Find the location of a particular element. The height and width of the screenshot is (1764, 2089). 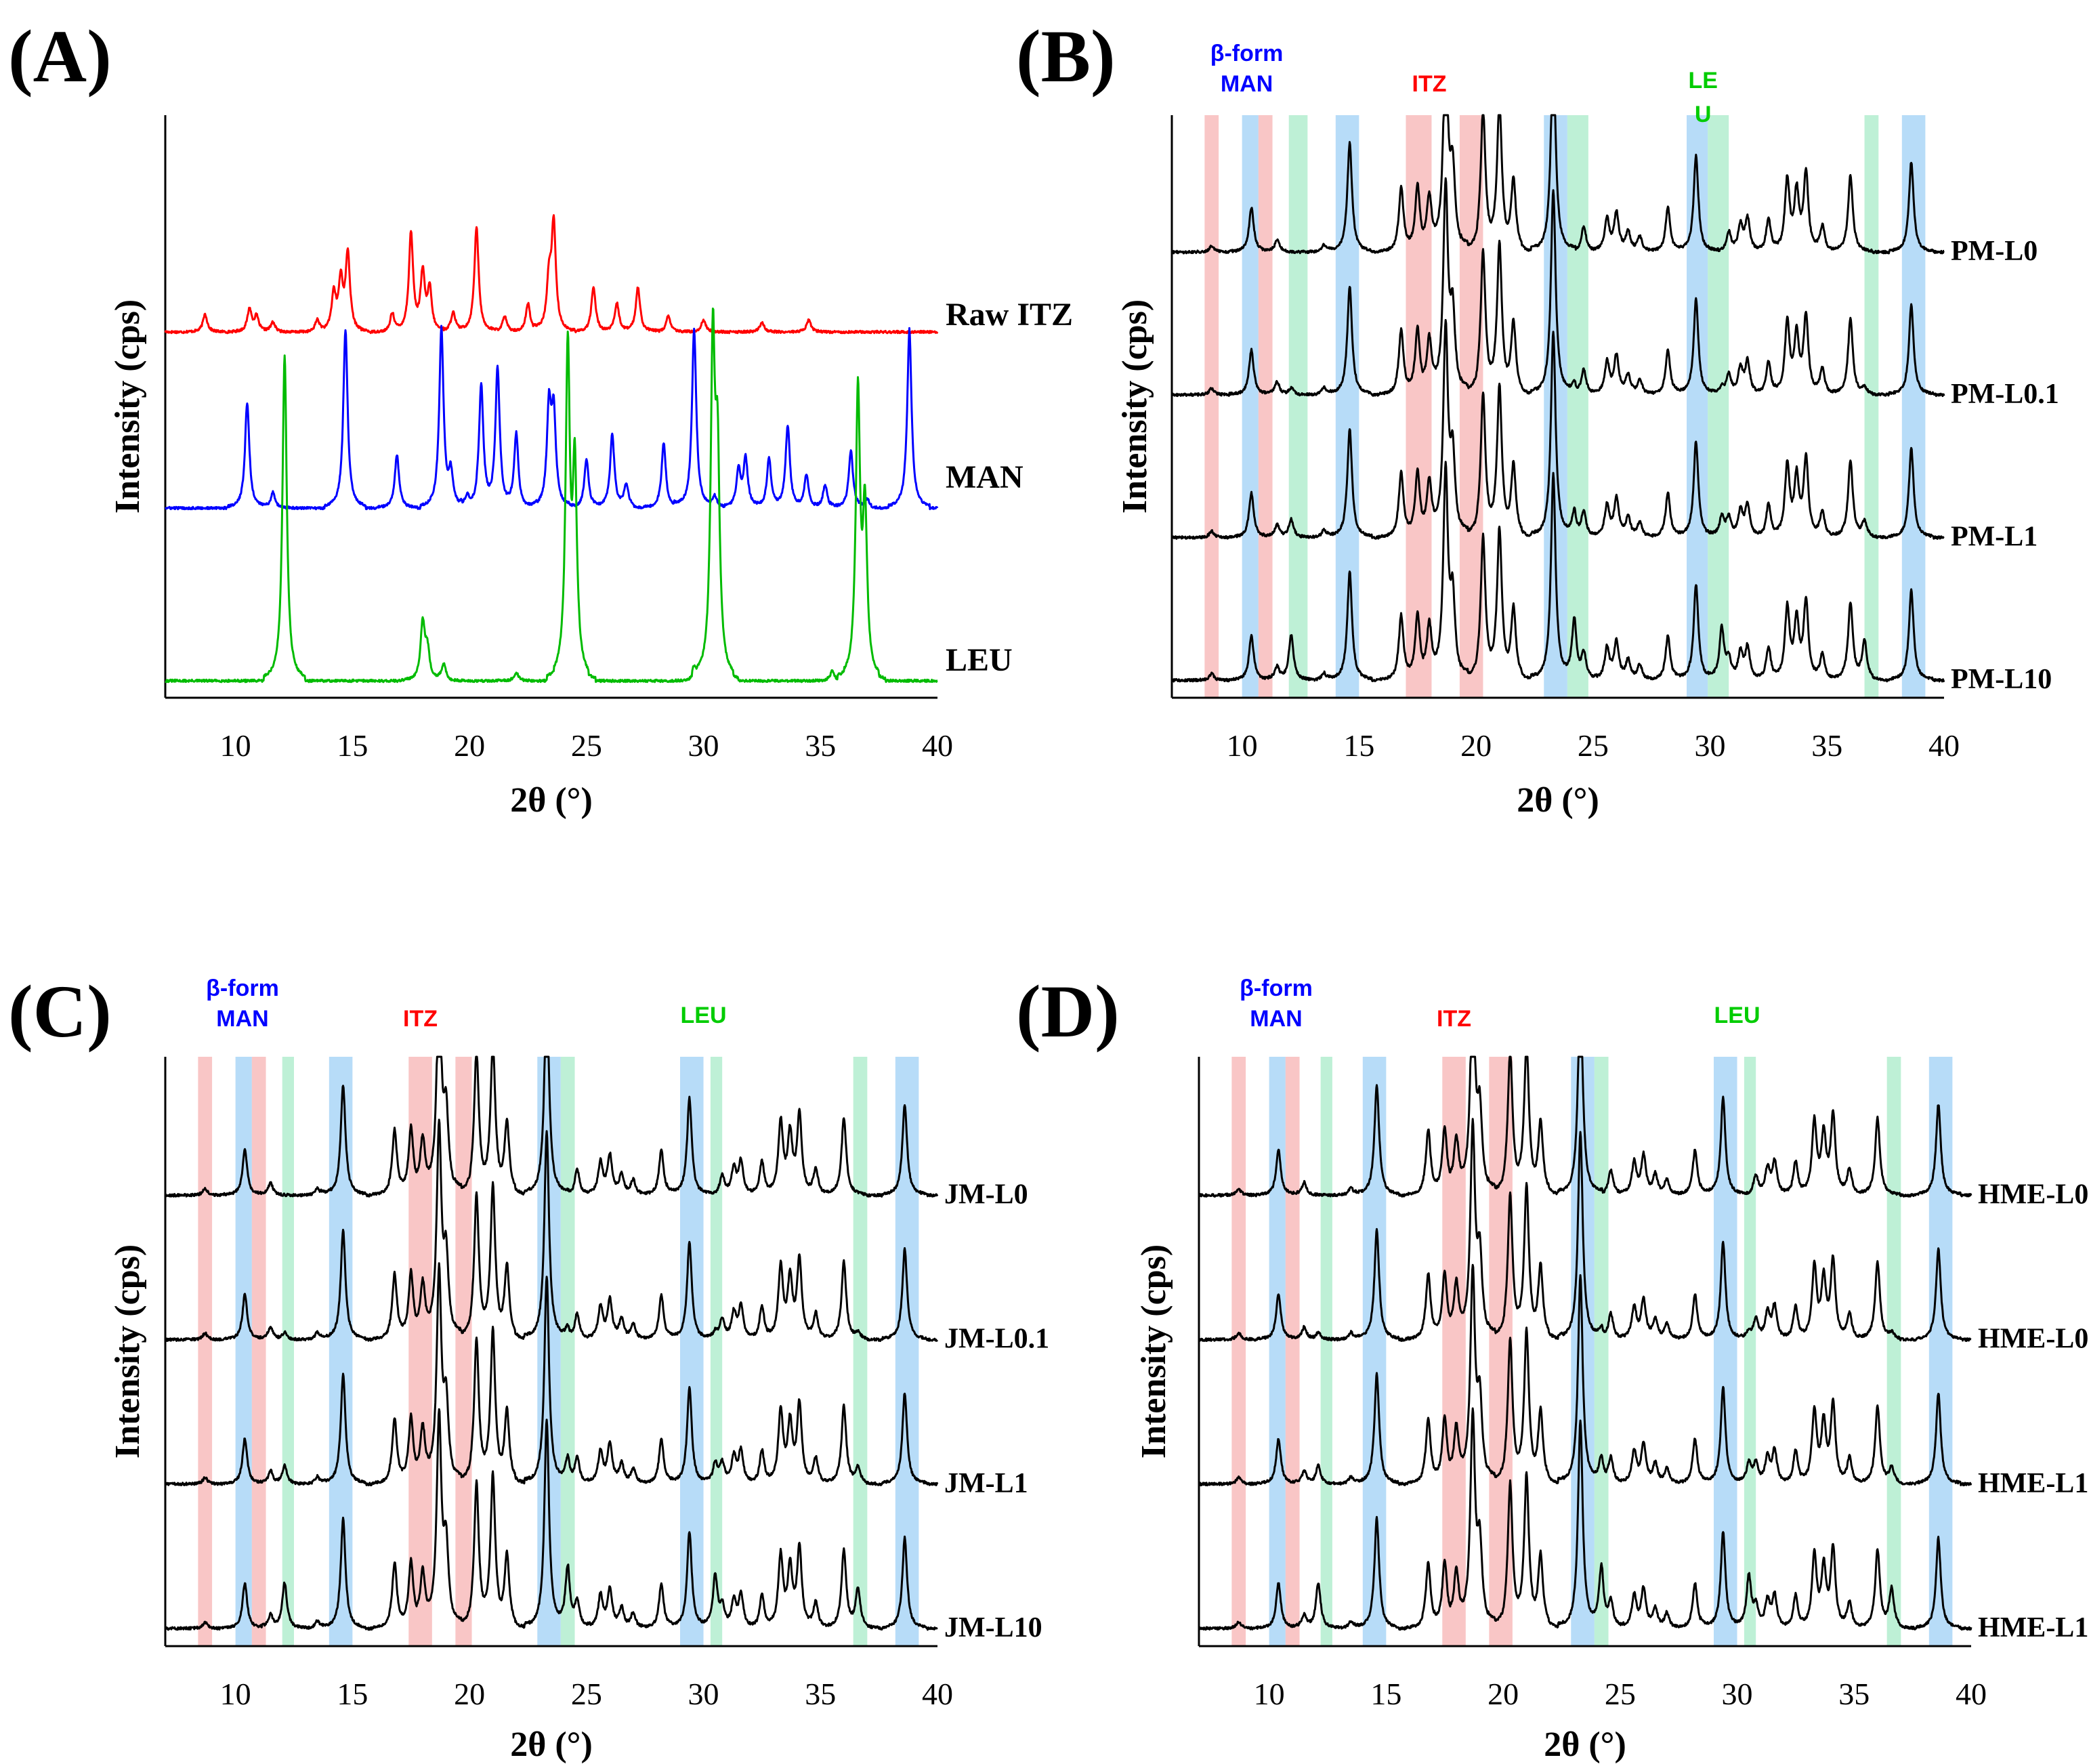

panel-d-tick-label: 35 is located at coordinates (1854, 1694).